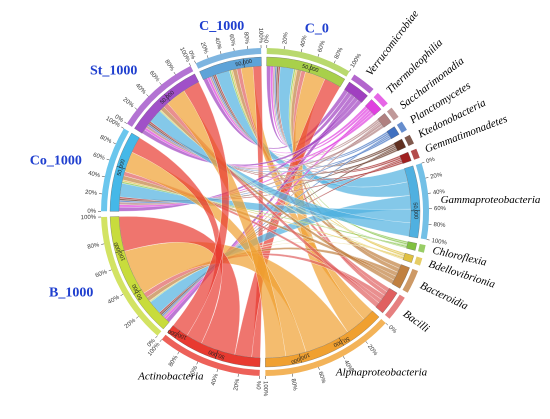 This screenshot has height=419, width=550. I want to click on sample-label: B_1000, so click(71, 293).